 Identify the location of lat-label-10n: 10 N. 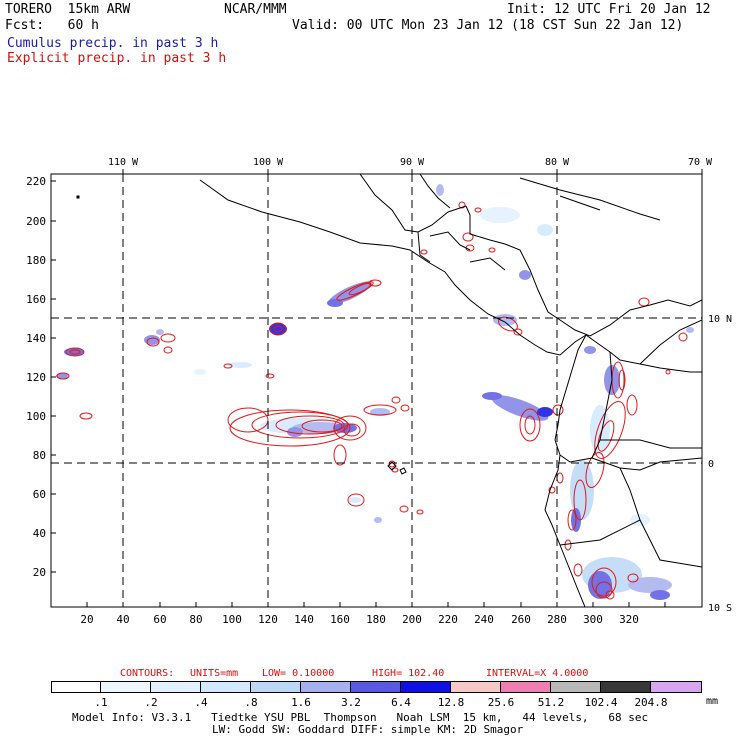
(720, 319).